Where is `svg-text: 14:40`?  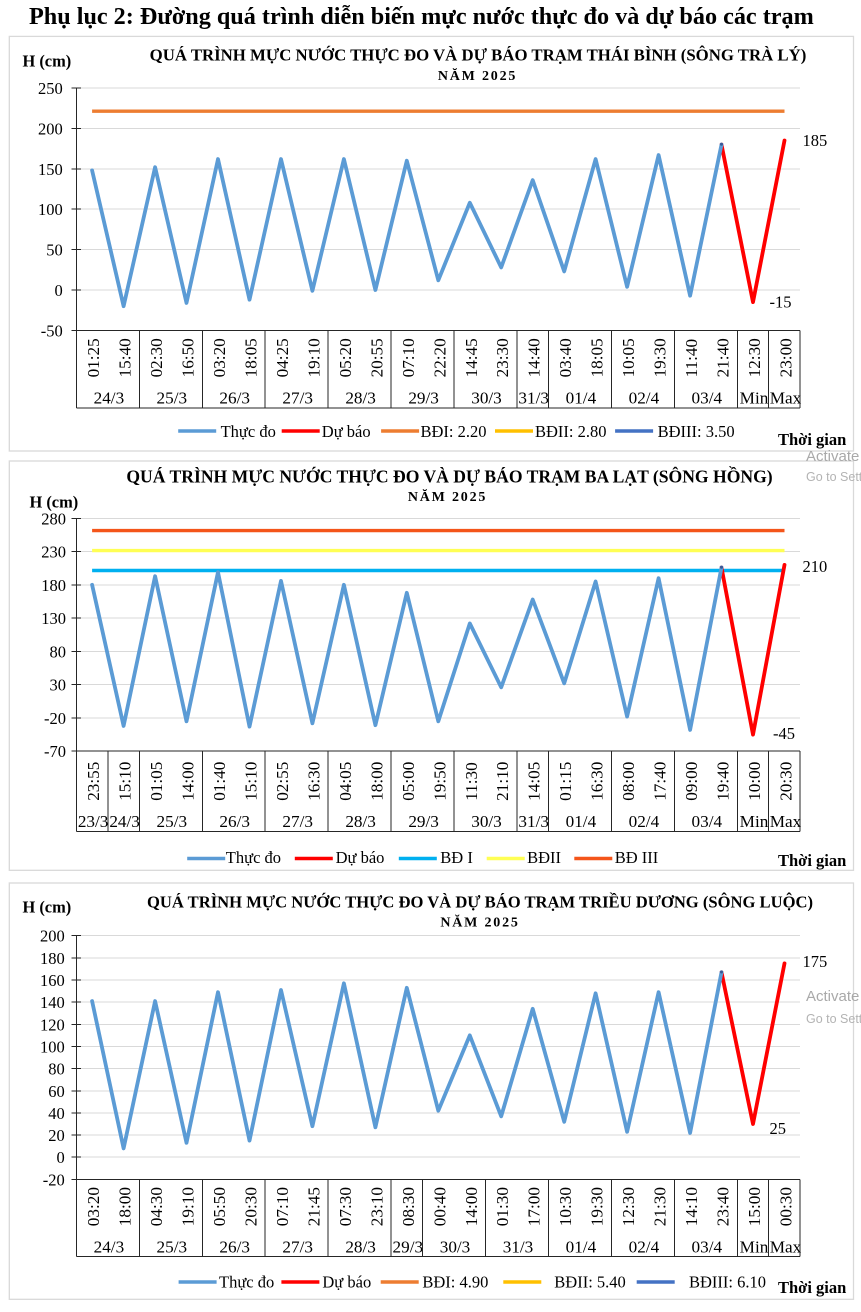
svg-text: 14:40 is located at coordinates (534, 357).